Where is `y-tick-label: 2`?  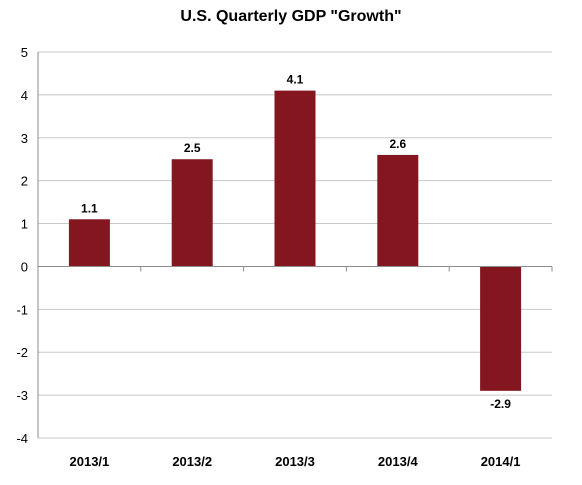 y-tick-label: 2 is located at coordinates (24, 181).